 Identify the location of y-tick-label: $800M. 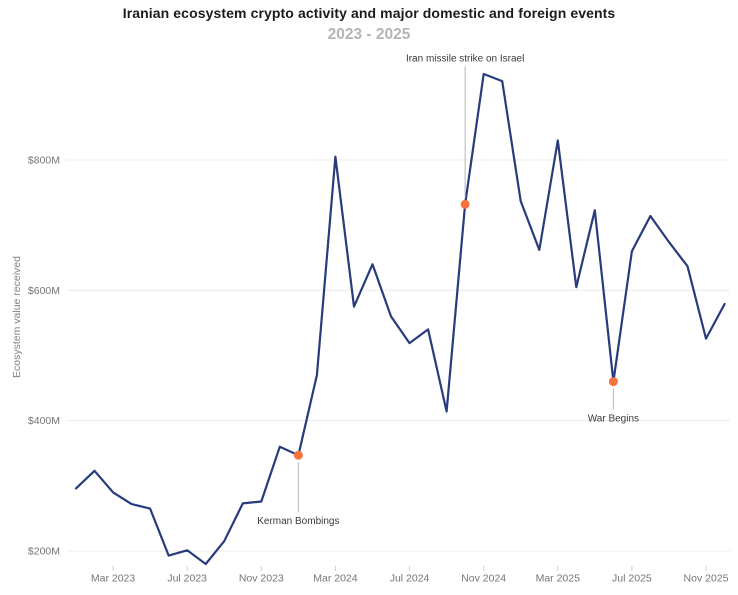
(44, 161).